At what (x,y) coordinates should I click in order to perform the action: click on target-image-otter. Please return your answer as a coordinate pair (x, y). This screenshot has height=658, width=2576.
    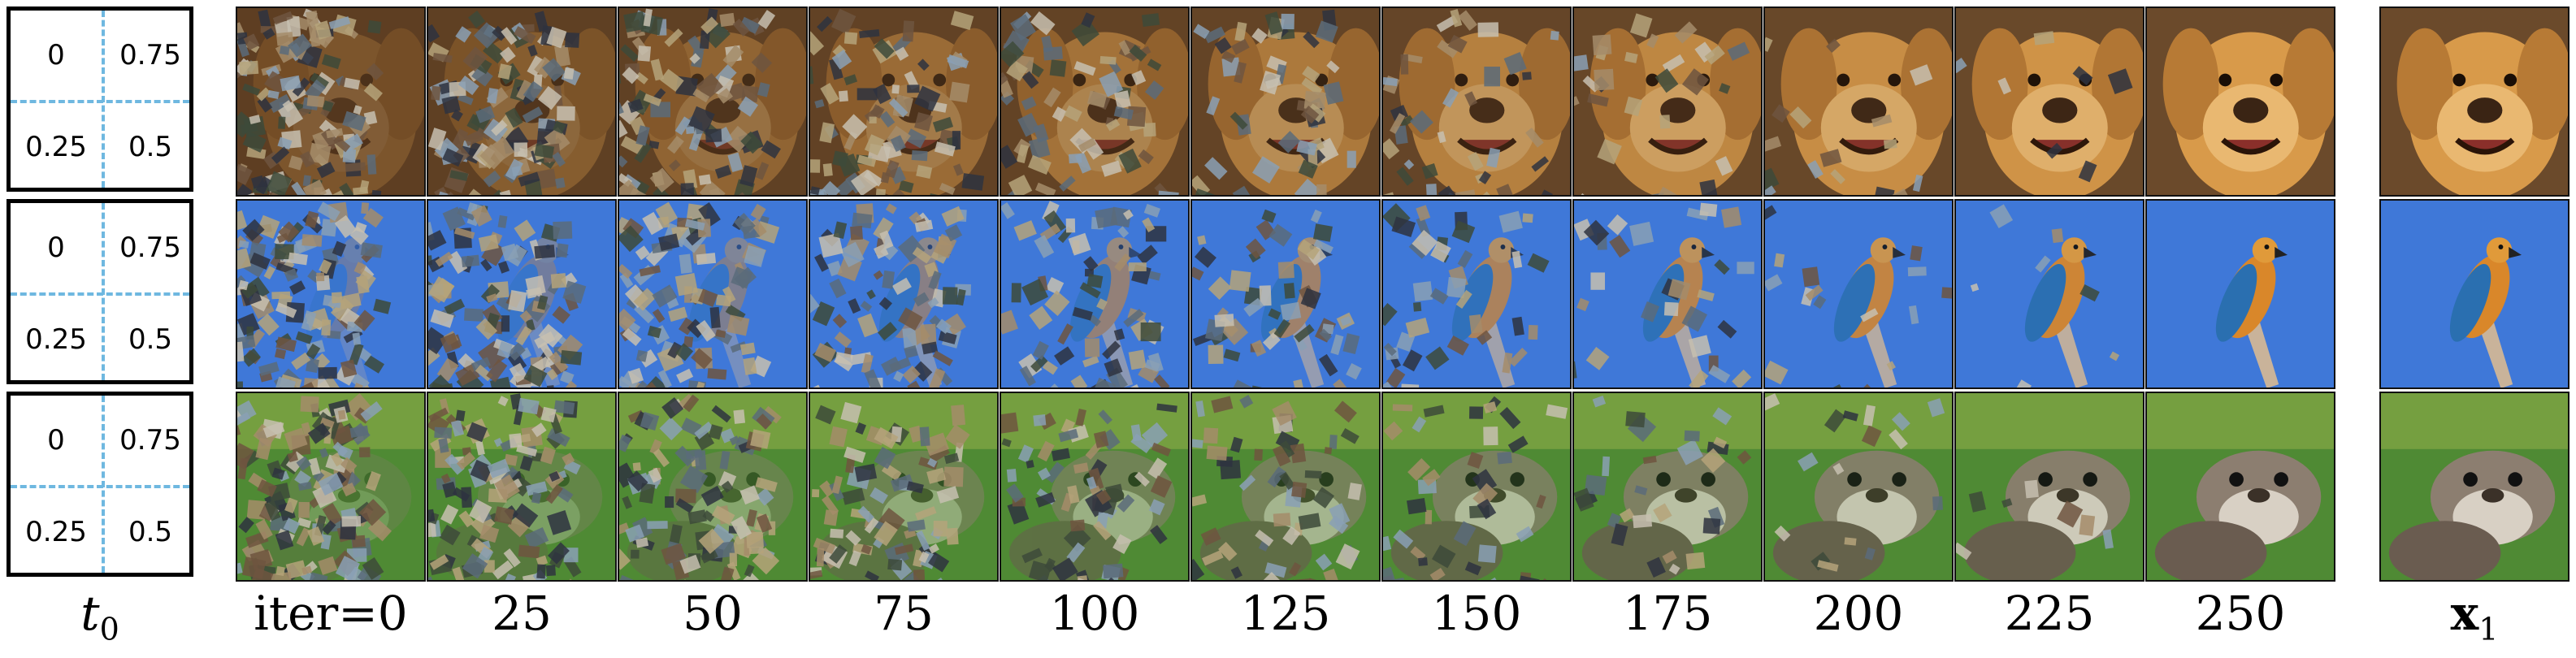
    Looking at the image, I should click on (2474, 487).